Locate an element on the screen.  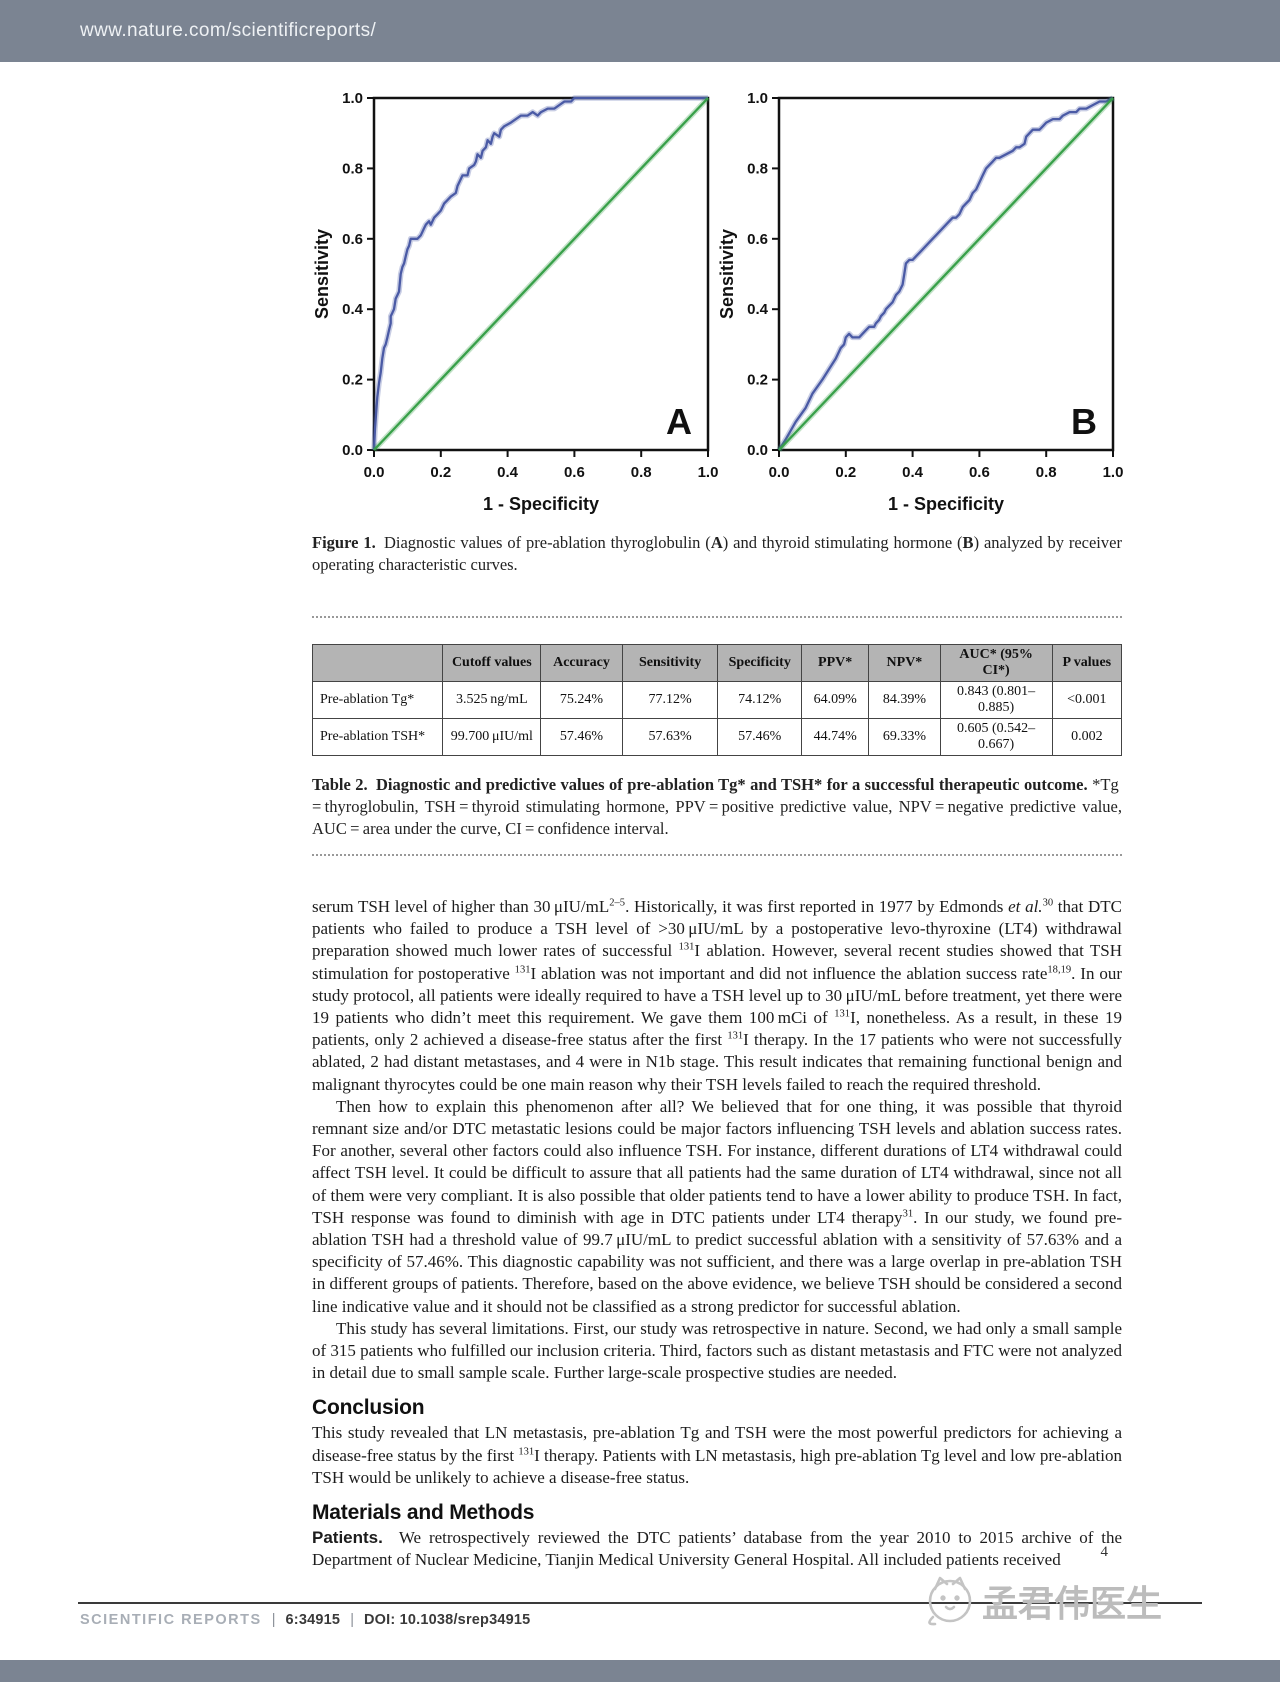
superscript-ref: 2–5 is located at coordinates (617, 903).